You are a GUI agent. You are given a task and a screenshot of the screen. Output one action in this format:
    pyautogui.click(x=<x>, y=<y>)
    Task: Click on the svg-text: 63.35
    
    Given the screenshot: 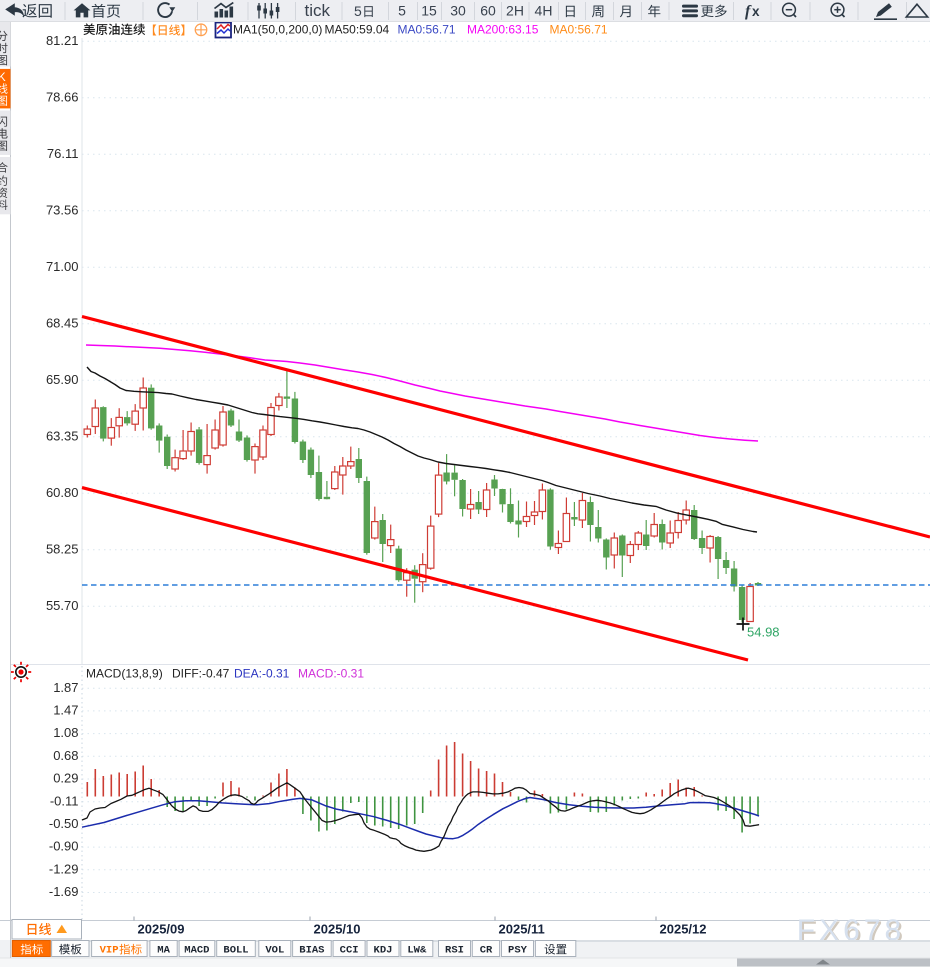 What is the action you would take?
    pyautogui.click(x=62, y=435)
    